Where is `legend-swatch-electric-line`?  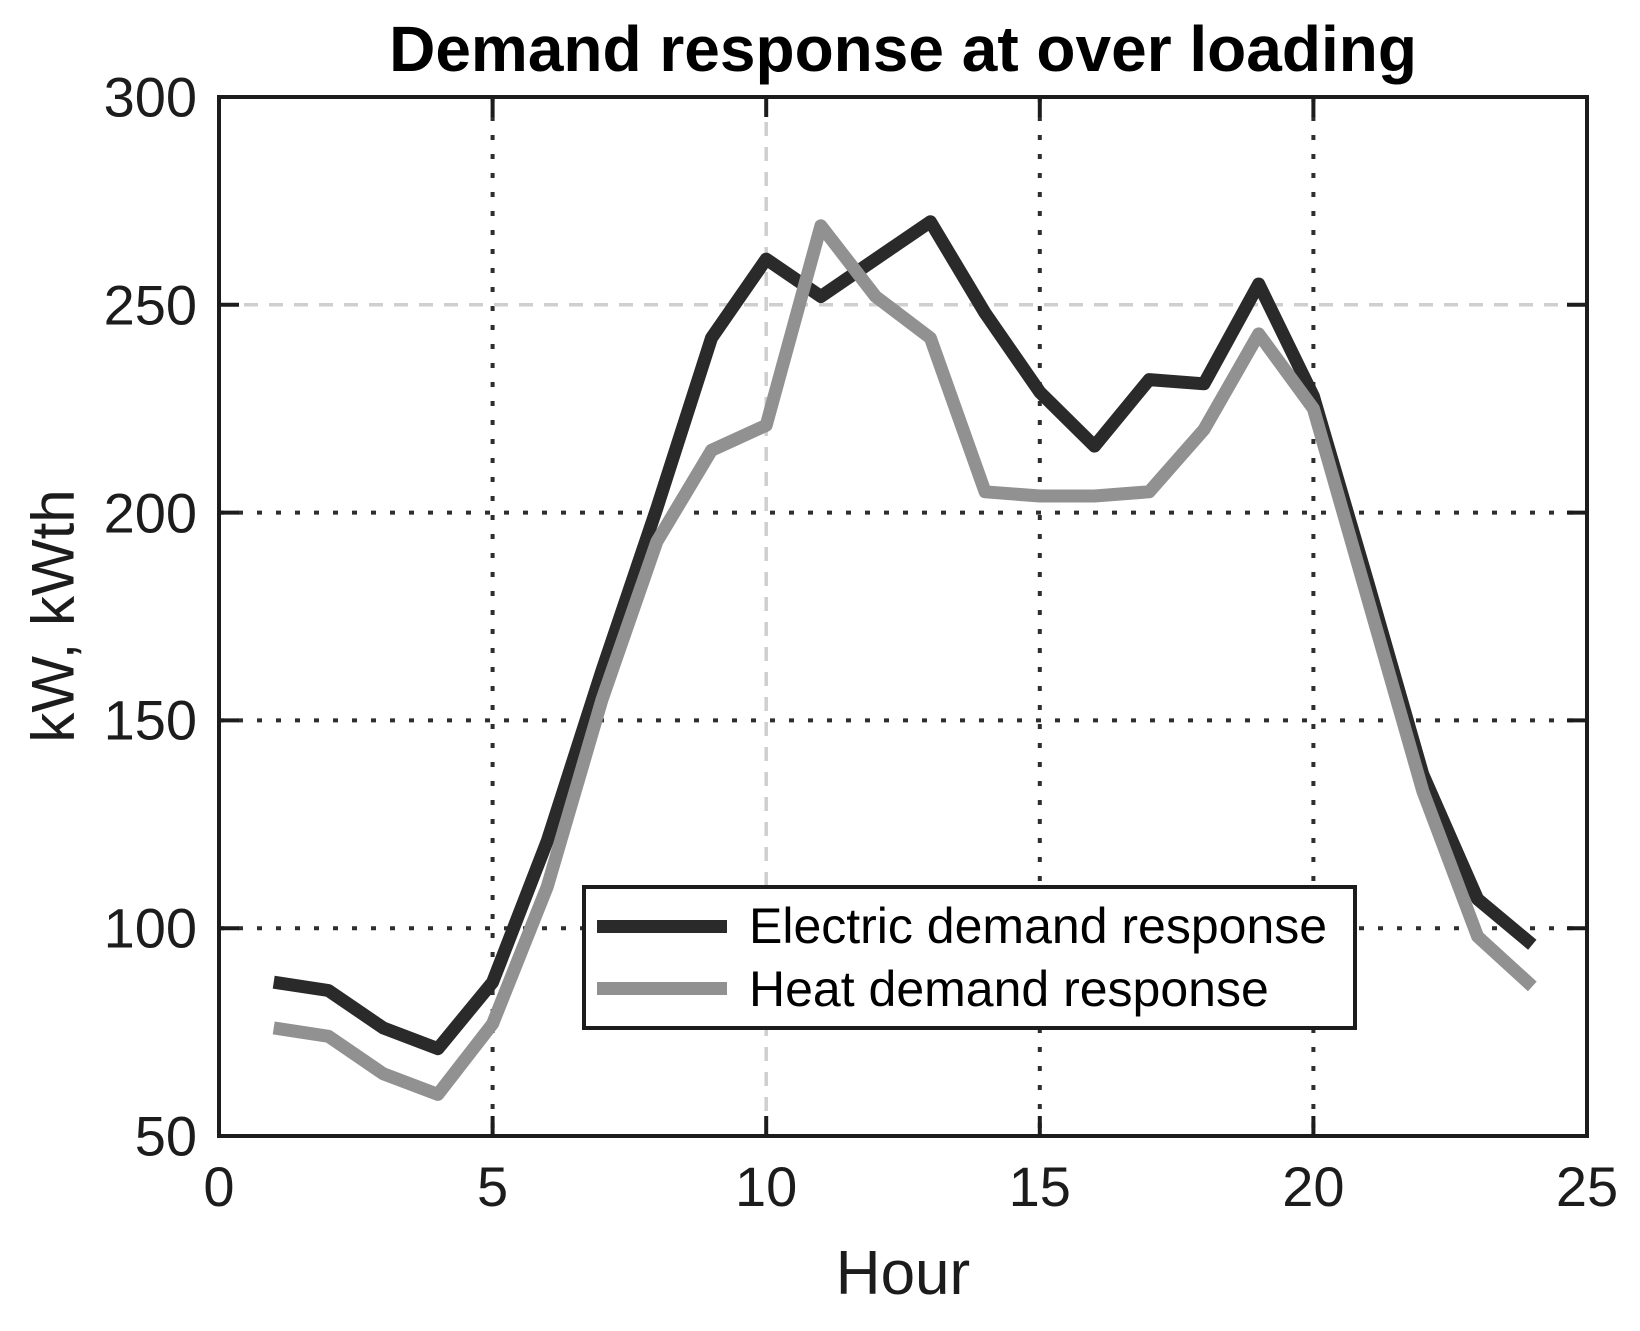
legend-swatch-electric-line is located at coordinates (662, 926).